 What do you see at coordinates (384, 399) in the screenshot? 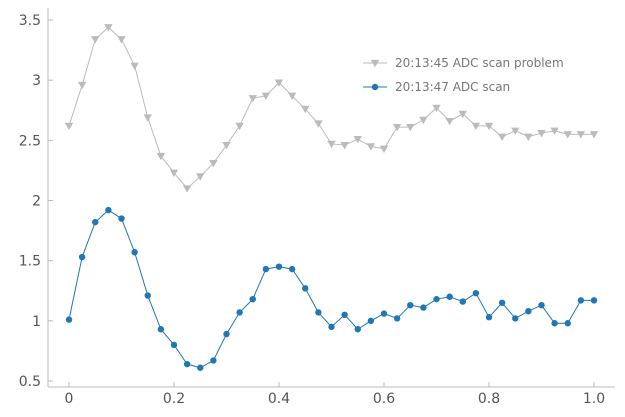
I see `x-tick-label: 0.6` at bounding box center [384, 399].